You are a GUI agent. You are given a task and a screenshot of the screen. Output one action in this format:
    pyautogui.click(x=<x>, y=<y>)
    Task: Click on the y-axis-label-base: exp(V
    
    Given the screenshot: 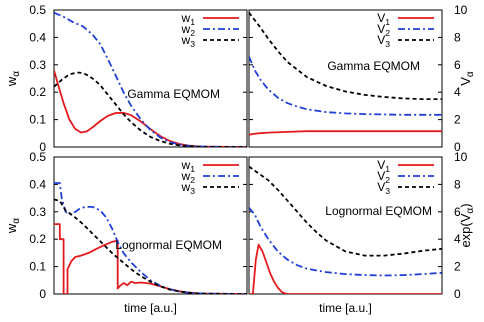 What is the action you would take?
    pyautogui.click(x=465, y=230)
    